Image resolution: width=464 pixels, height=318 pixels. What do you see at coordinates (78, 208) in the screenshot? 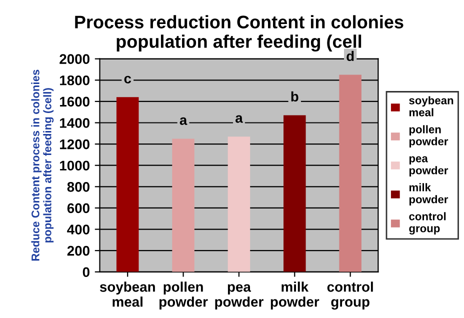
I see `y-tick-label: 600` at bounding box center [78, 208].